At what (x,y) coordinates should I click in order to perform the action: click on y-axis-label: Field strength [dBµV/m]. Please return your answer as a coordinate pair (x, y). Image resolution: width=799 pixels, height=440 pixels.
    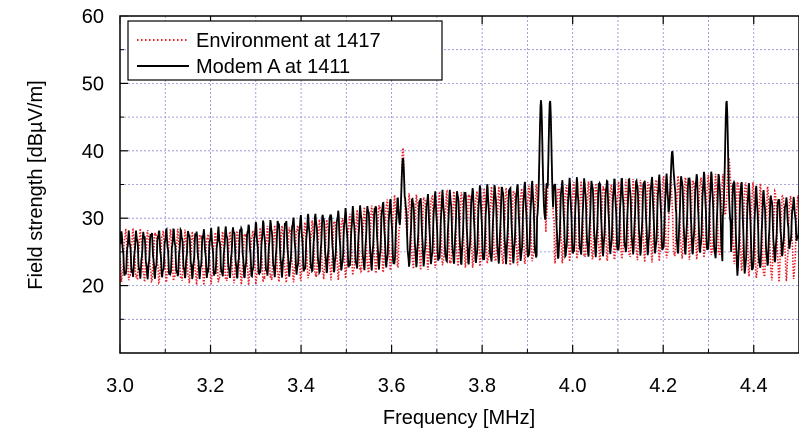
    Looking at the image, I should click on (36, 184).